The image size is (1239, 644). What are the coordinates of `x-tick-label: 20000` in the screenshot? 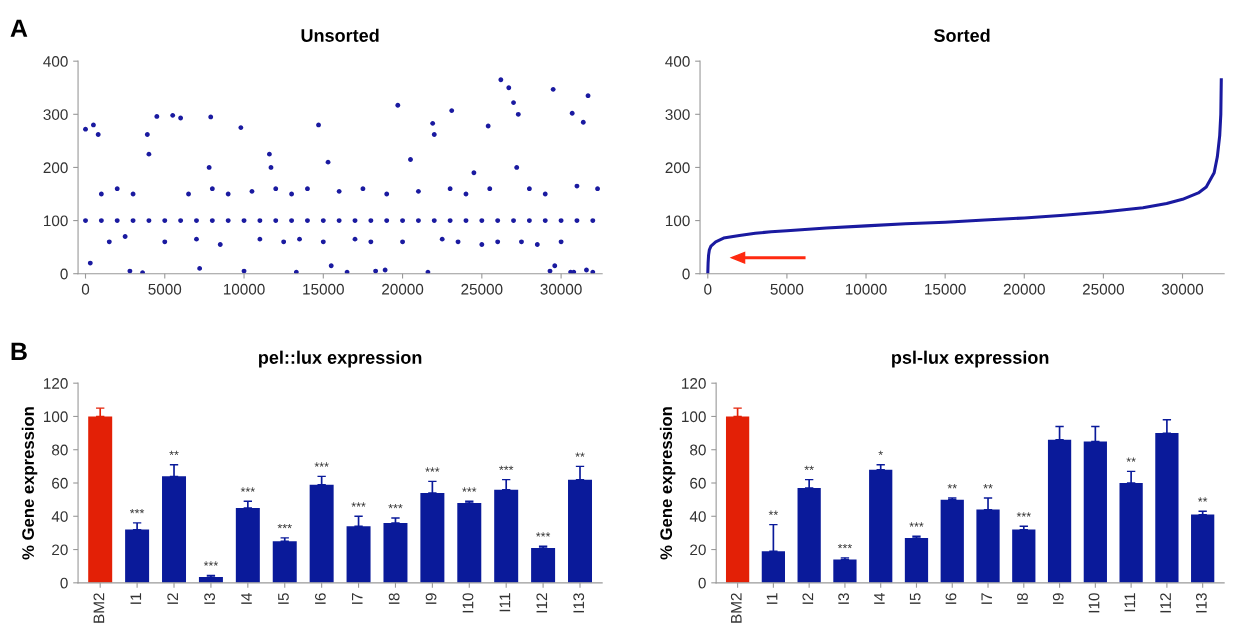 It's located at (403, 289).